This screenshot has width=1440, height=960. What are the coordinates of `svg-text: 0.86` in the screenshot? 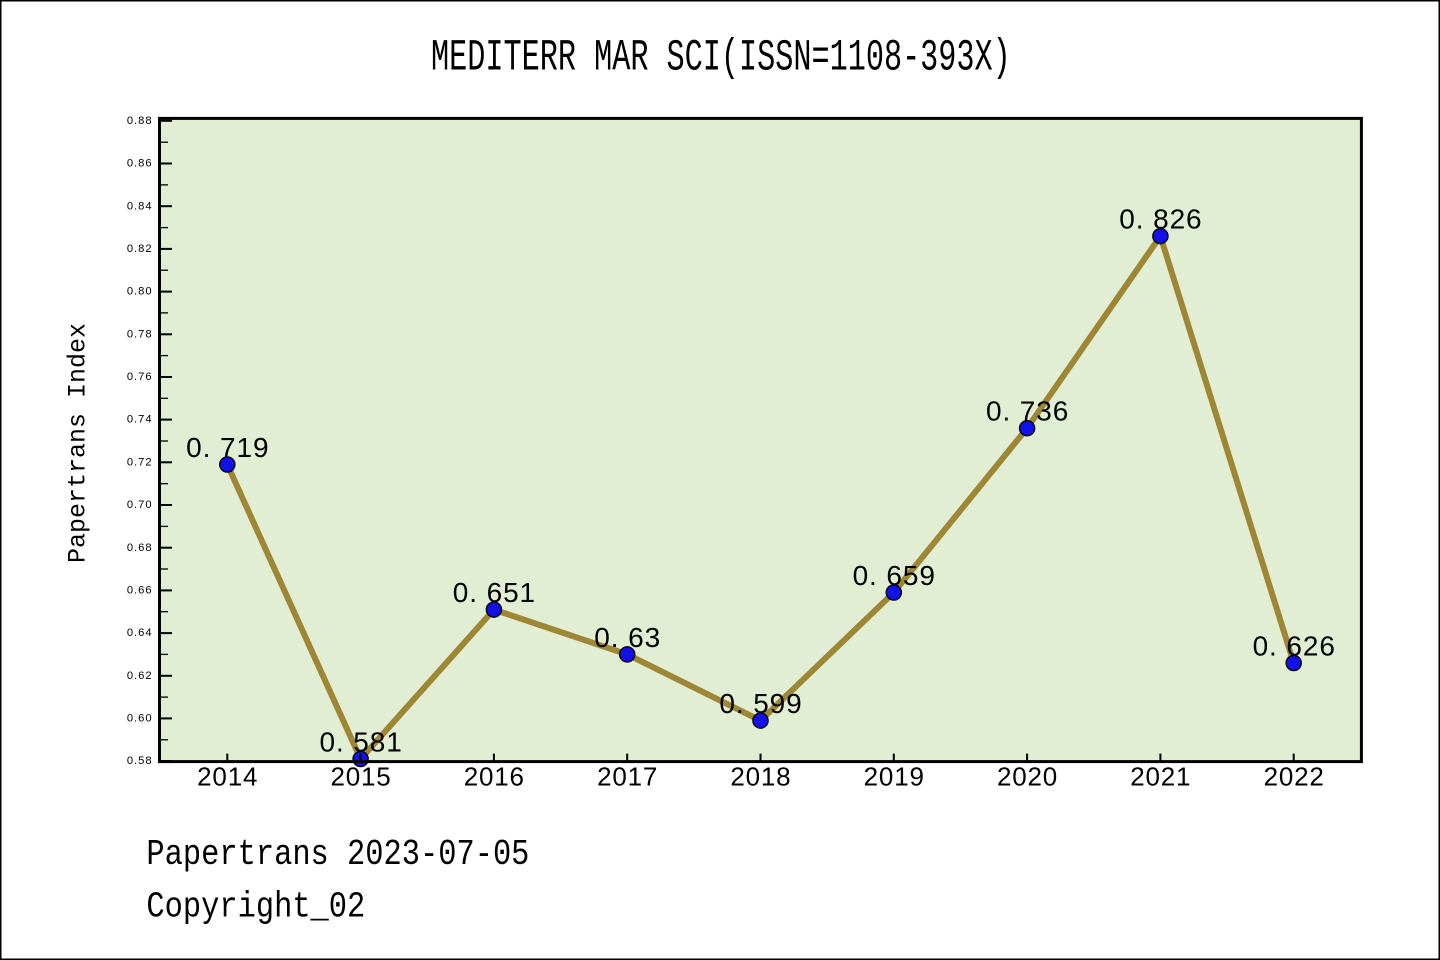 It's located at (140, 164).